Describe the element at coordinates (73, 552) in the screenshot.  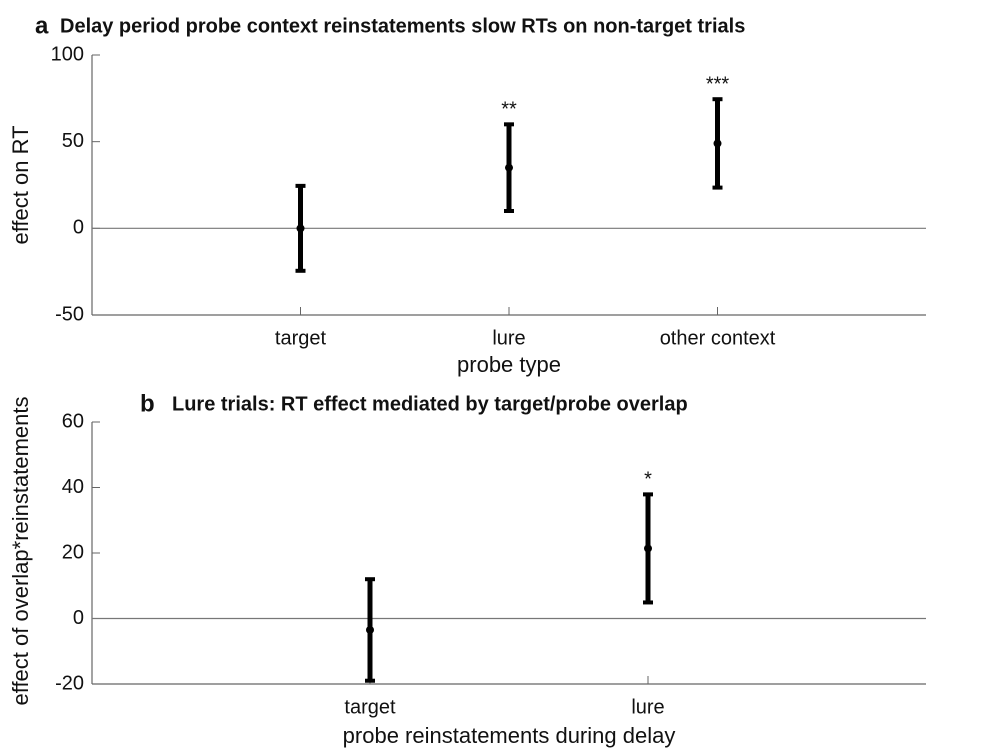
I see `y-tick-label: 20` at that location.